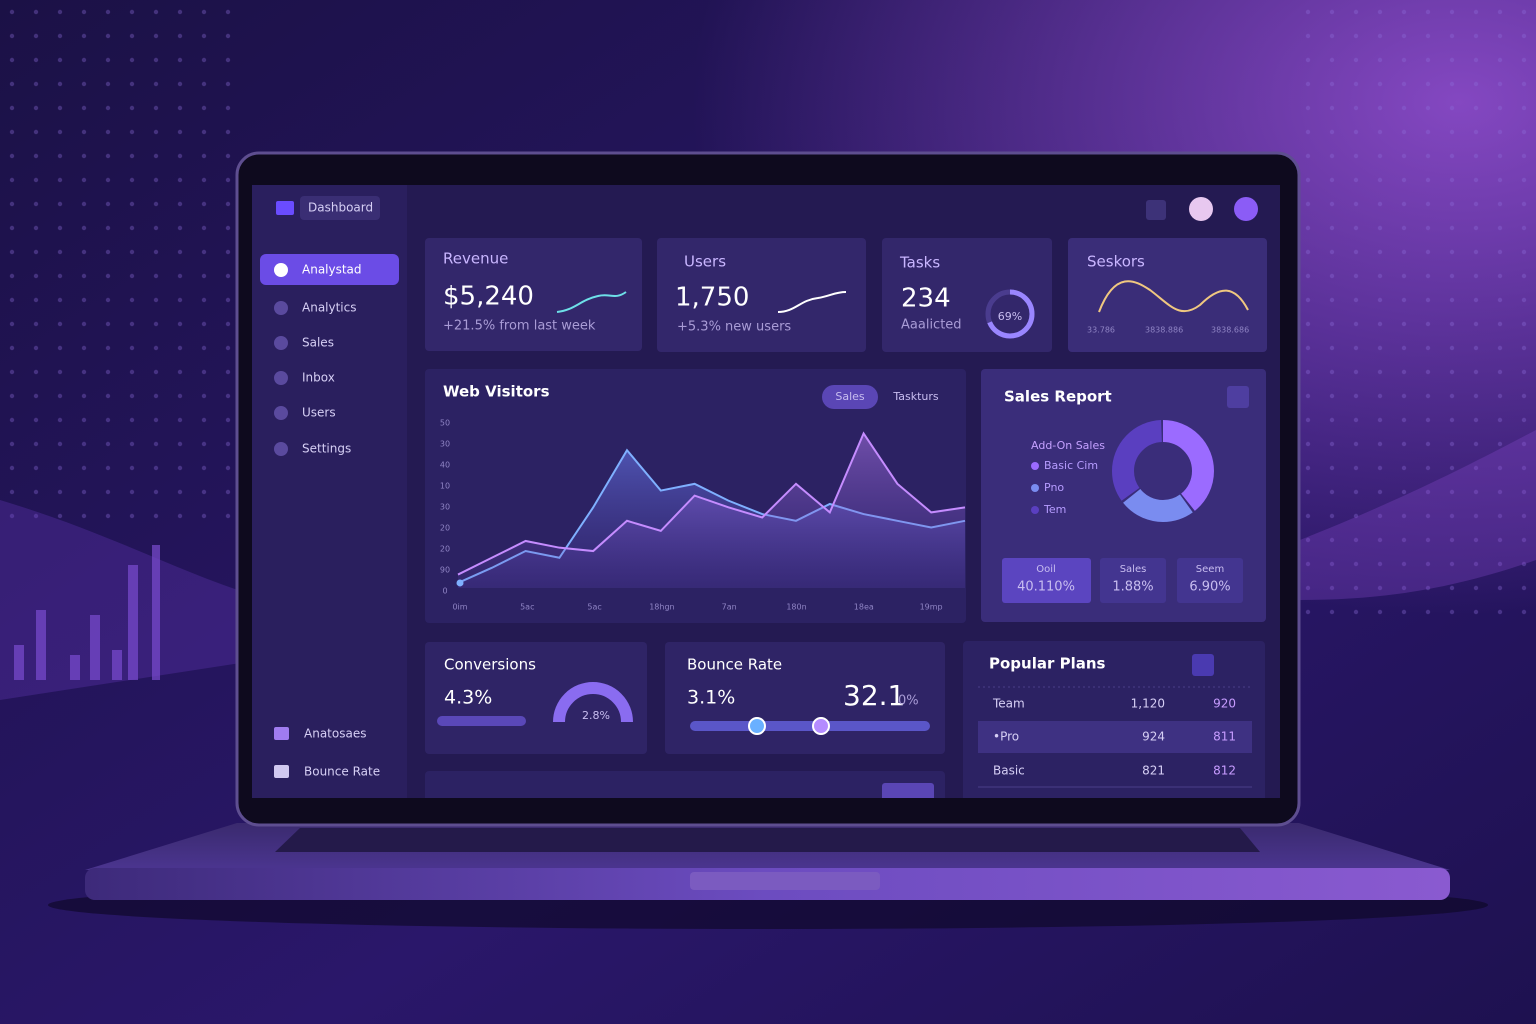 This screenshot has width=1536, height=1024. What do you see at coordinates (1164, 330) in the screenshot?
I see `sparkline-label: 3838.886` at bounding box center [1164, 330].